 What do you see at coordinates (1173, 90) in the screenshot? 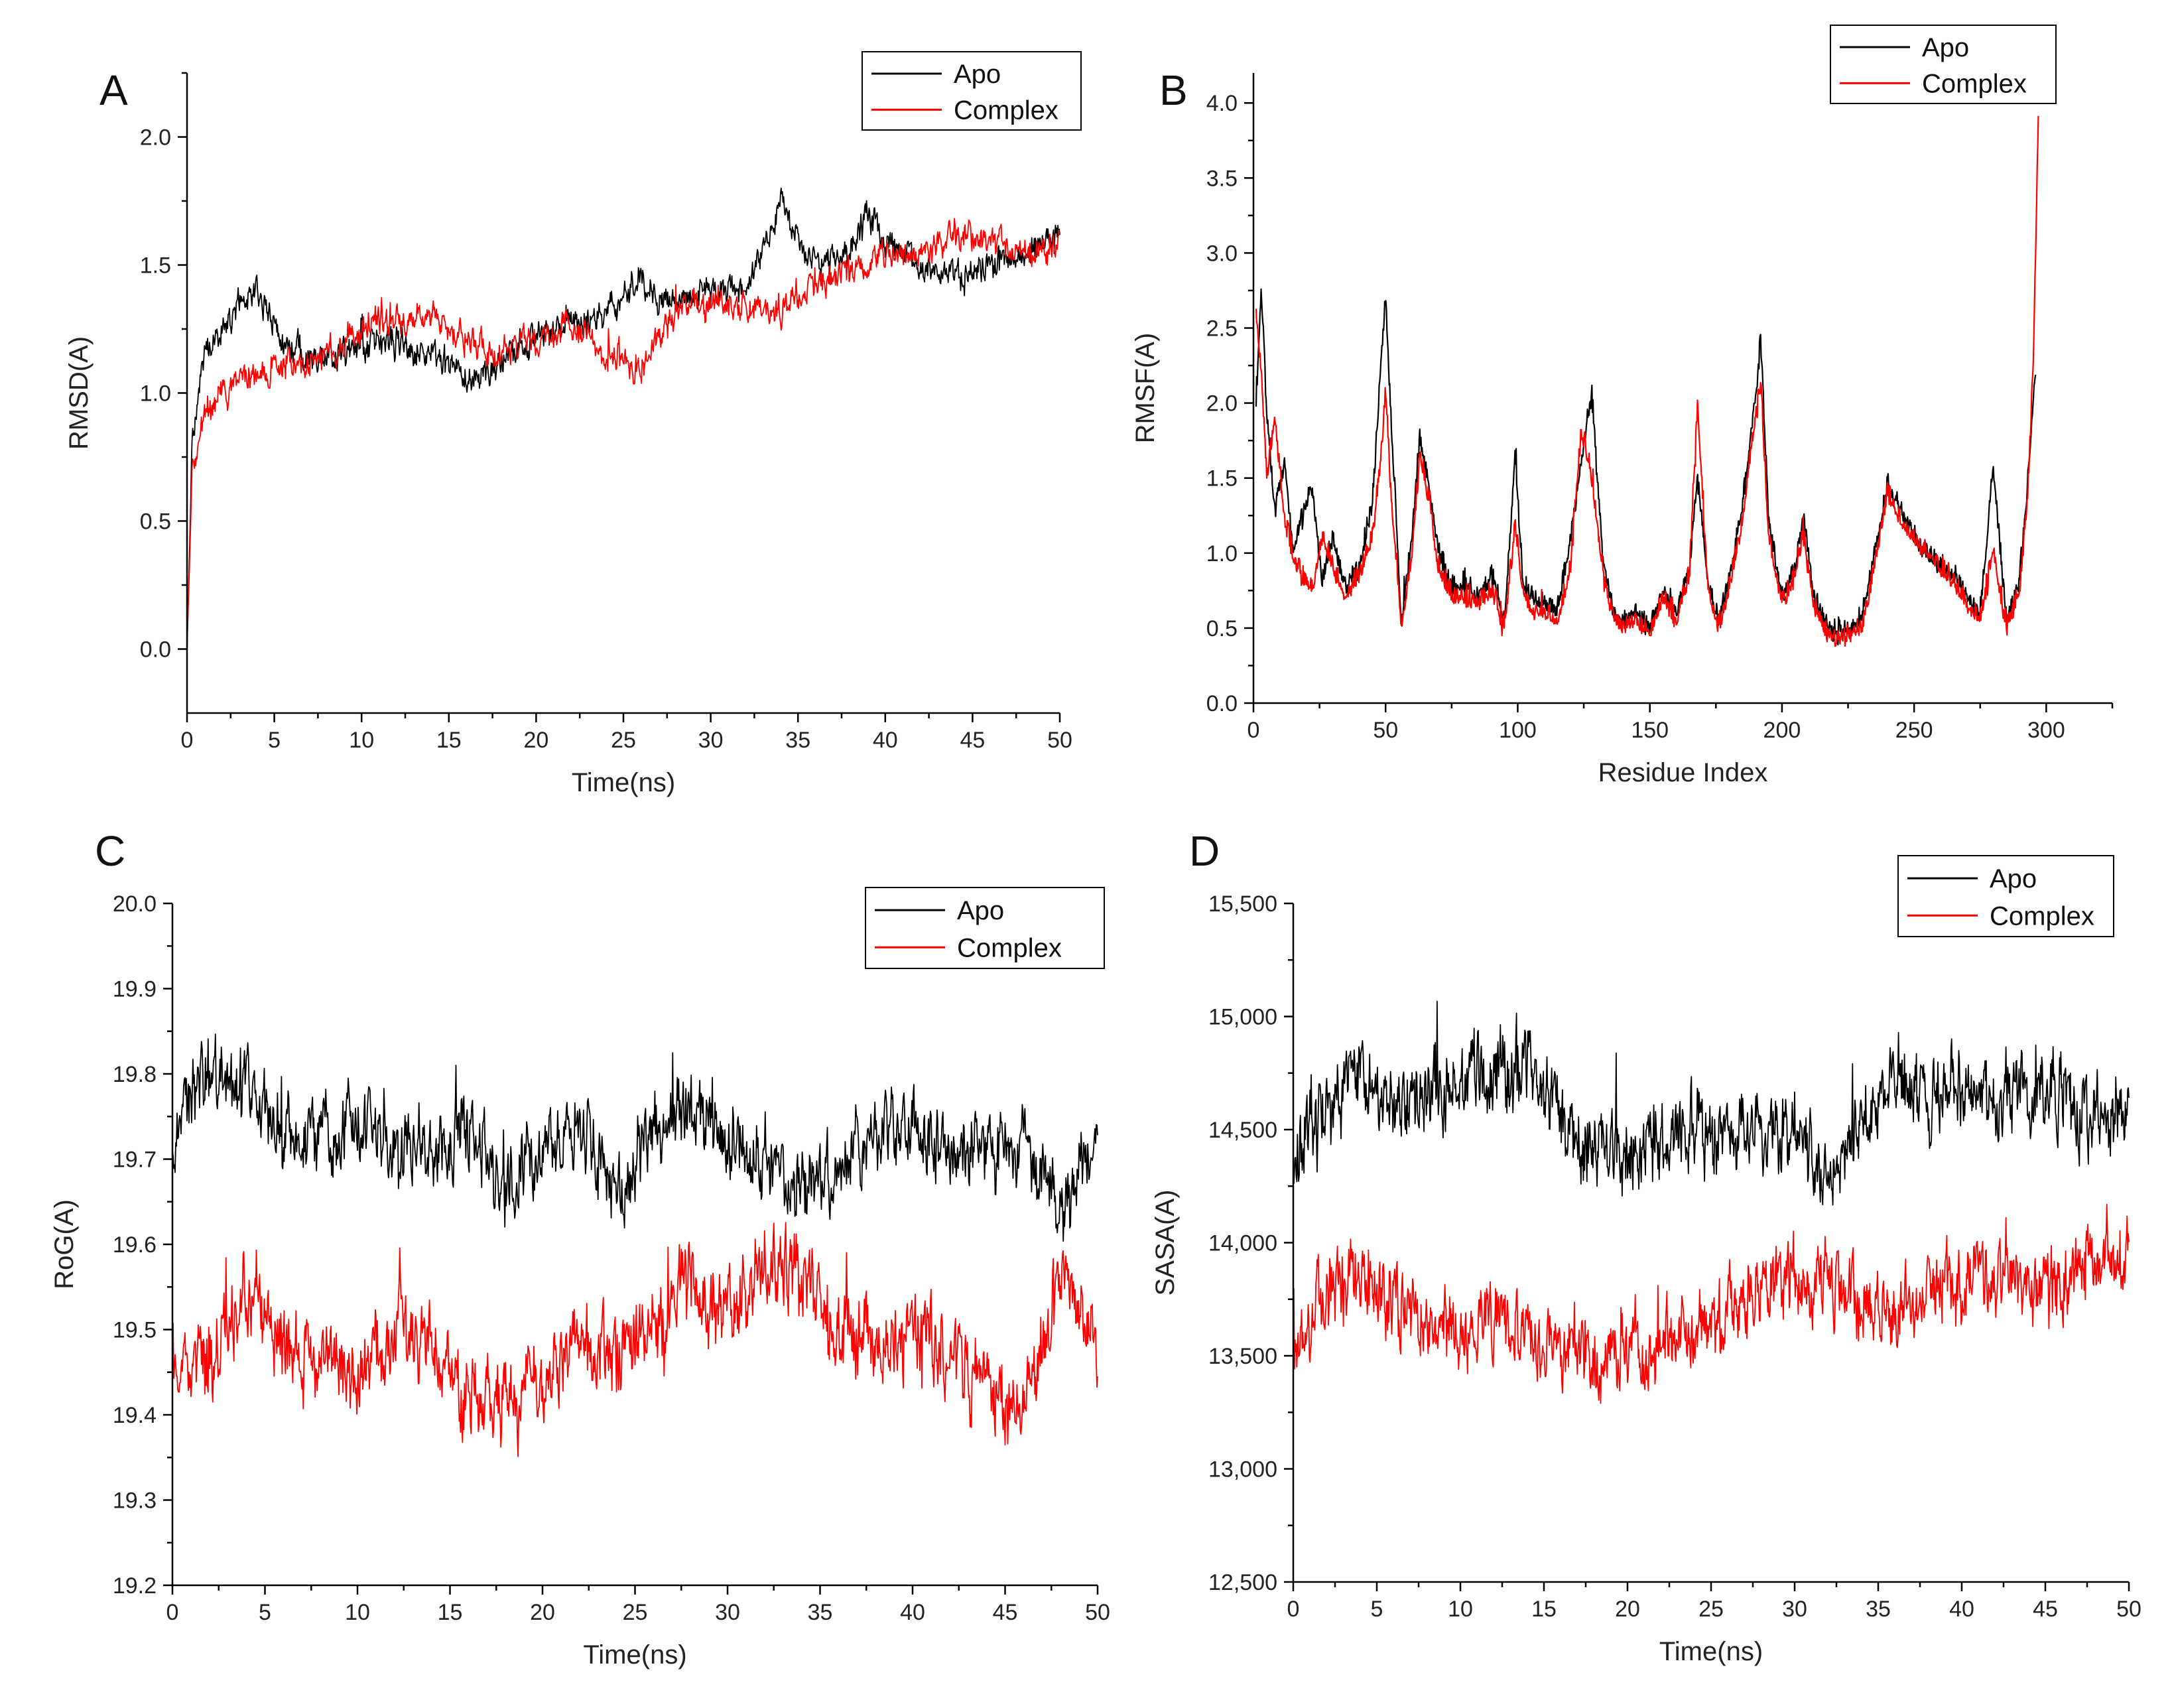
I see `panel-letter: B` at bounding box center [1173, 90].